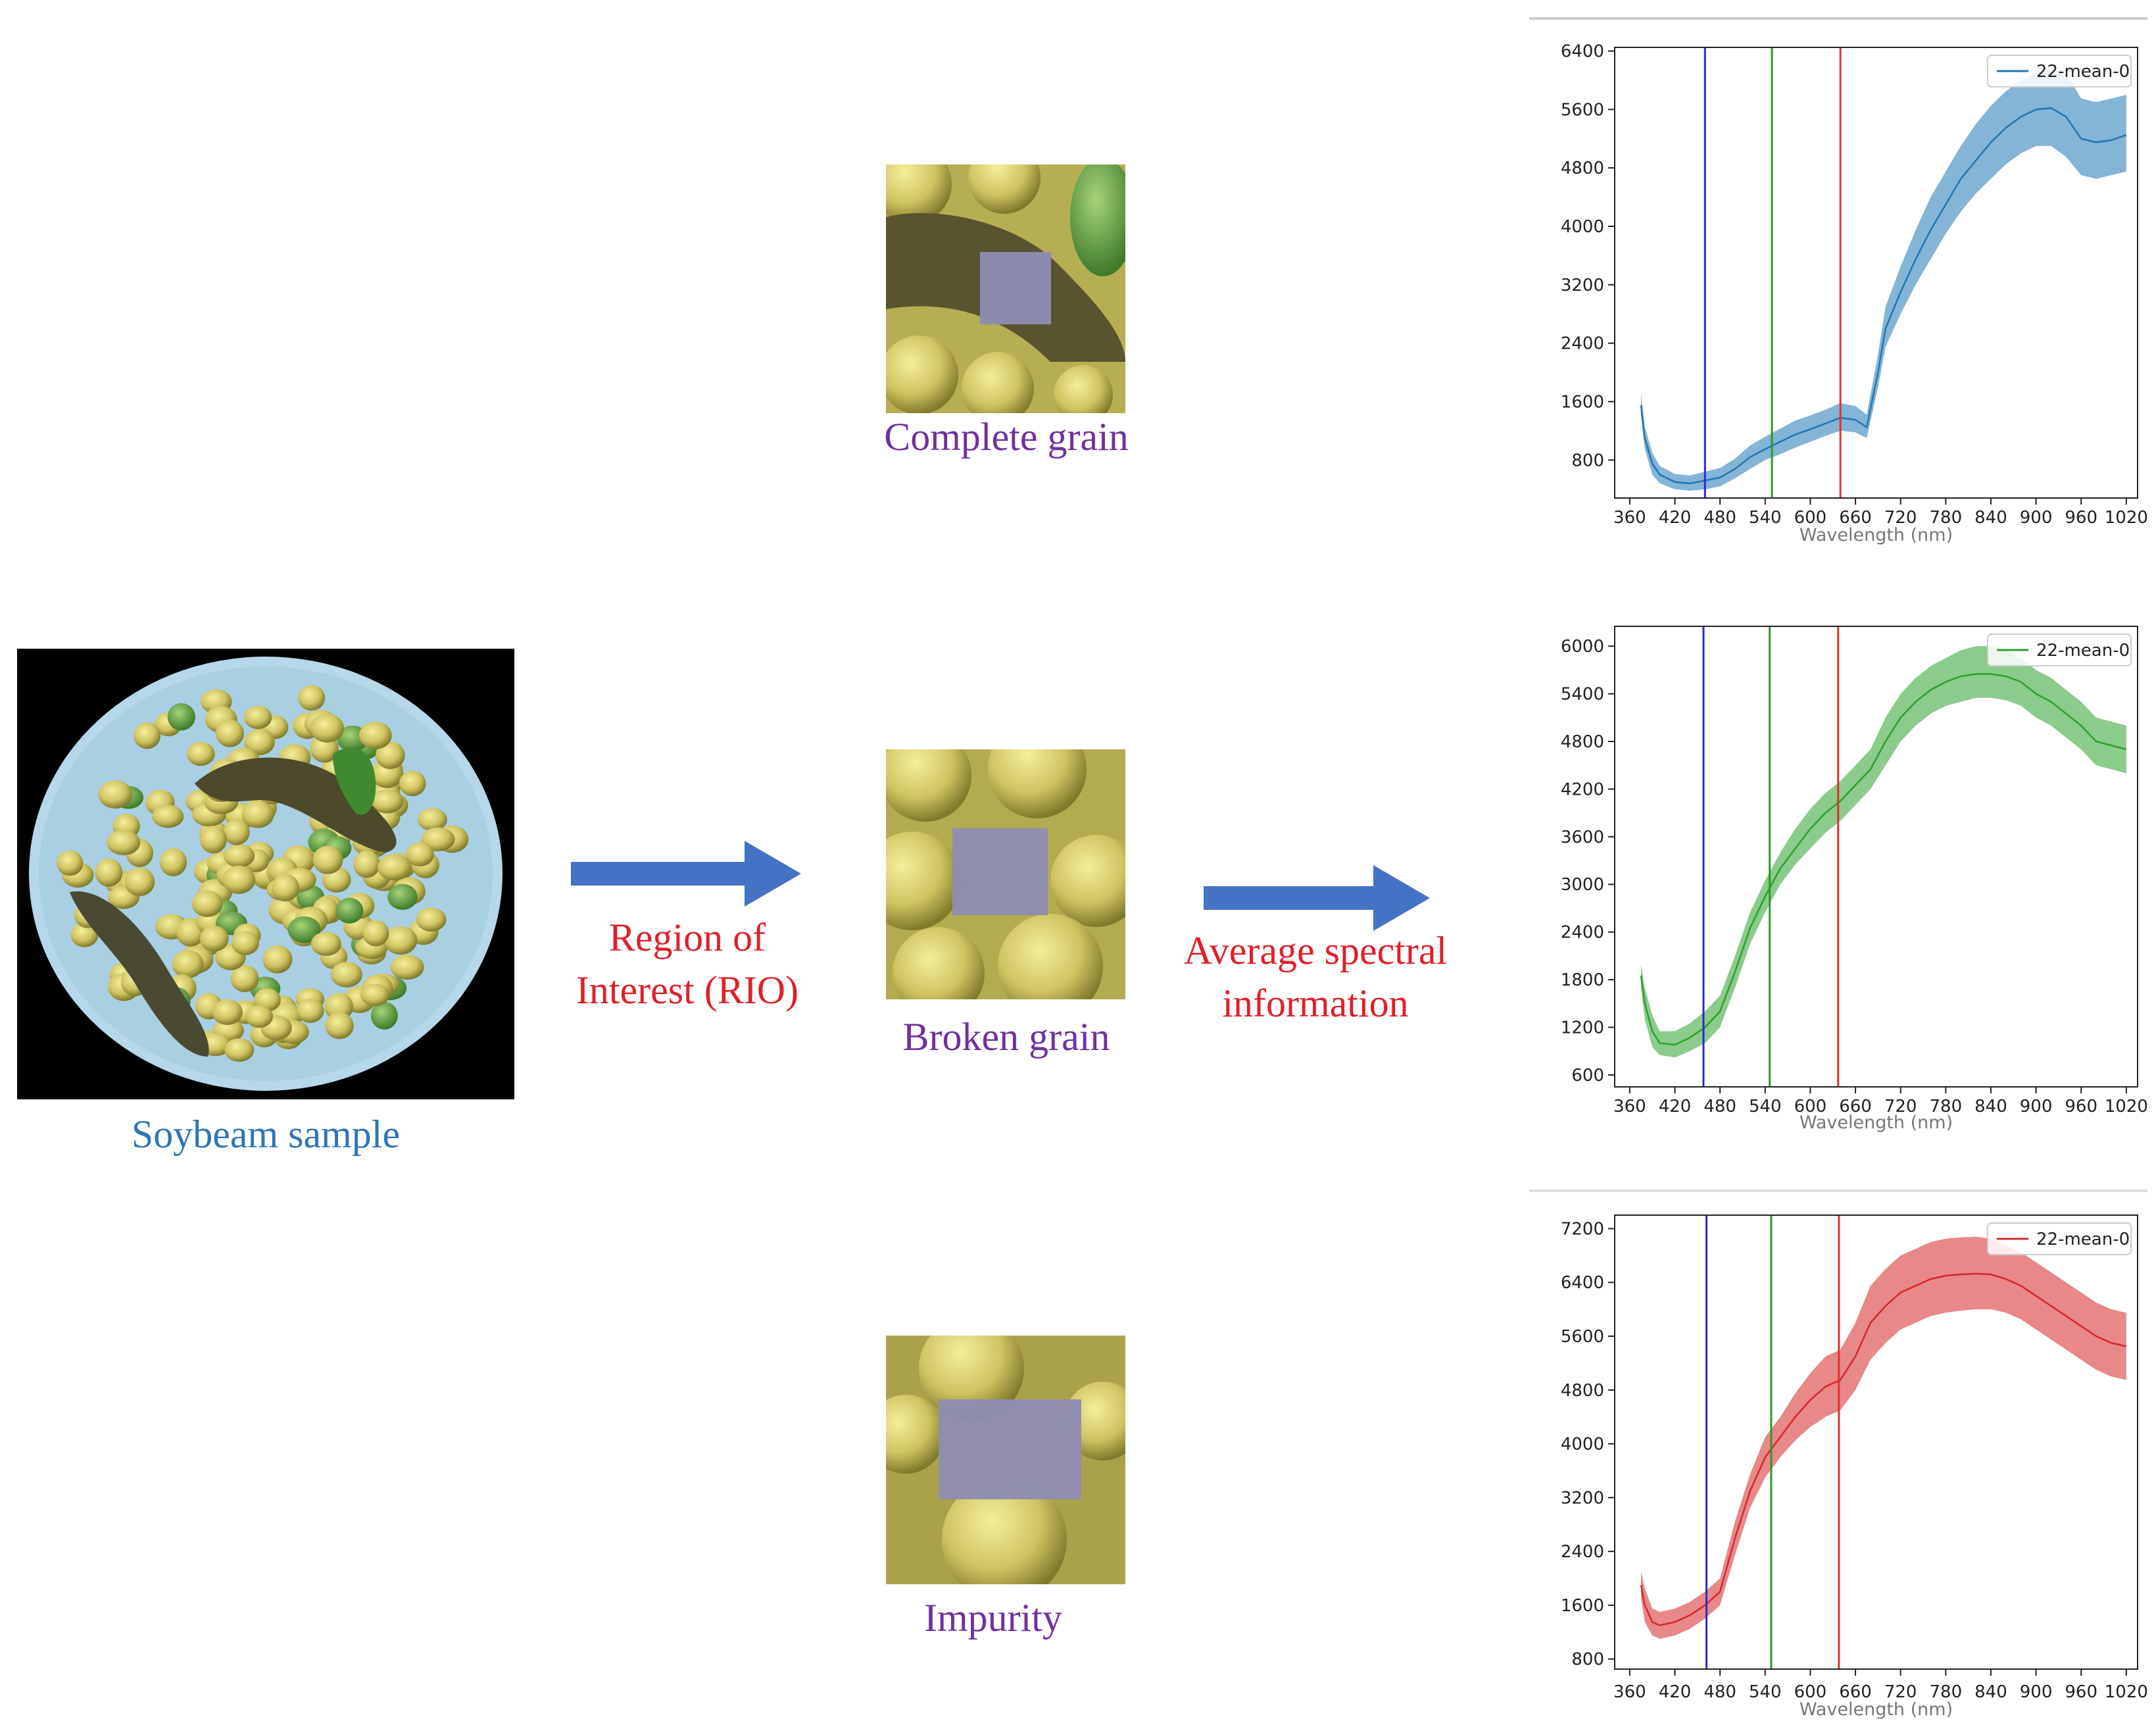 Image resolution: width=2156 pixels, height=1727 pixels. I want to click on broken-grain-image, so click(1006, 874).